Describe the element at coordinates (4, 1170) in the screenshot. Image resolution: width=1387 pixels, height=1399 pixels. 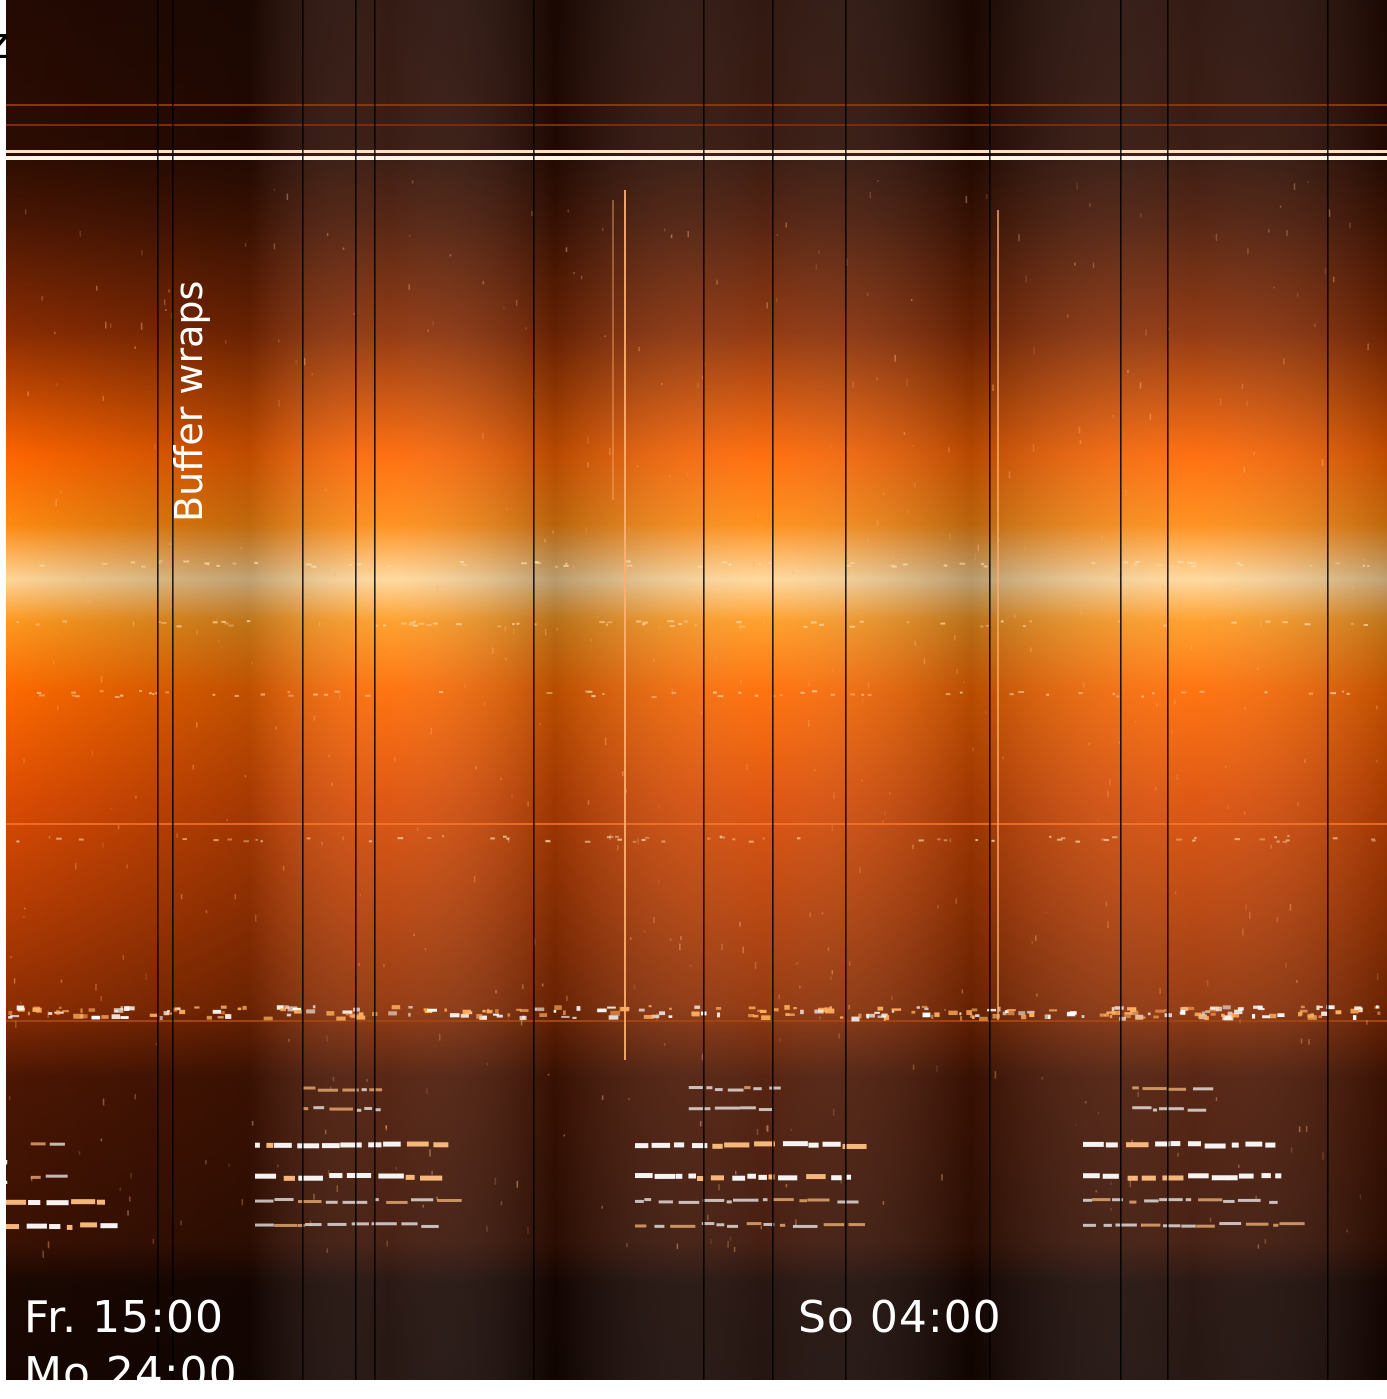
I see `edge-fragment-bottom: z` at that location.